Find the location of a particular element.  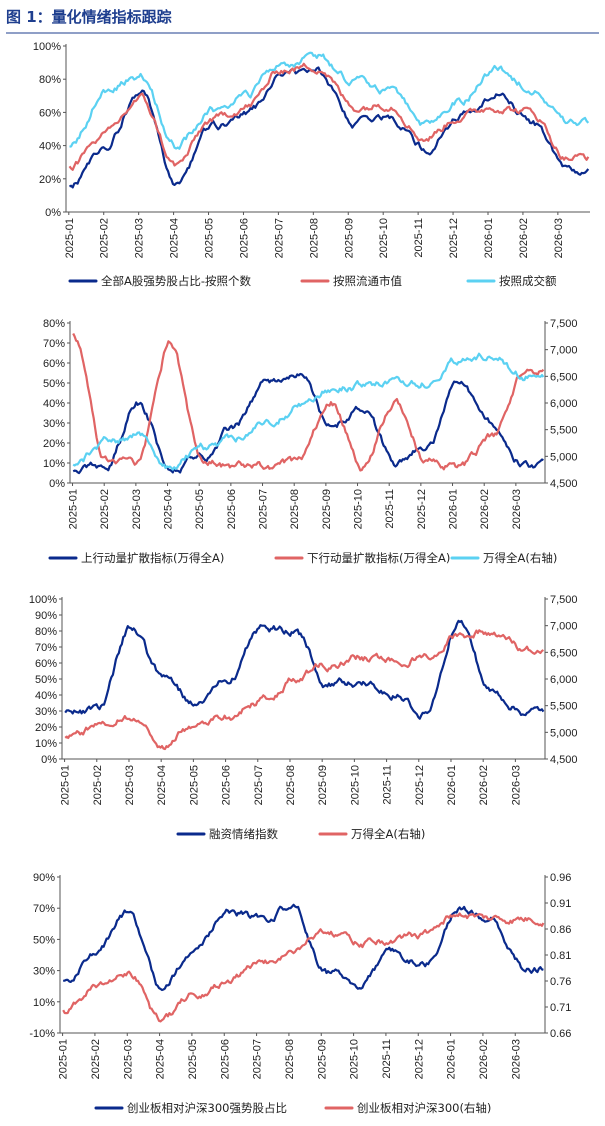

y-tick-label: -10% is located at coordinates (42, 1034).